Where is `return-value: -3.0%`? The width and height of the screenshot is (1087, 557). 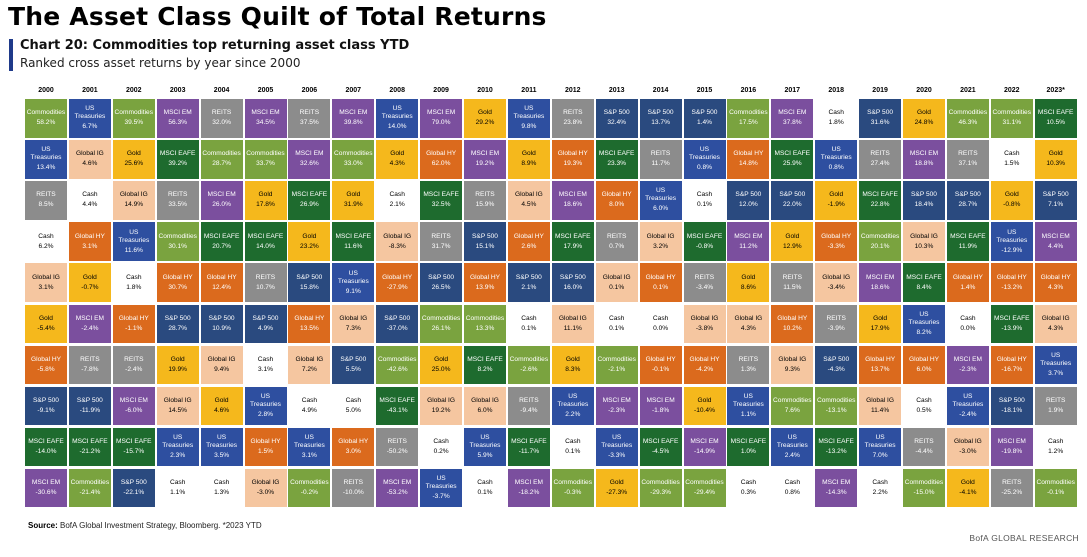
return-value: -3.0% is located at coordinates (265, 493).